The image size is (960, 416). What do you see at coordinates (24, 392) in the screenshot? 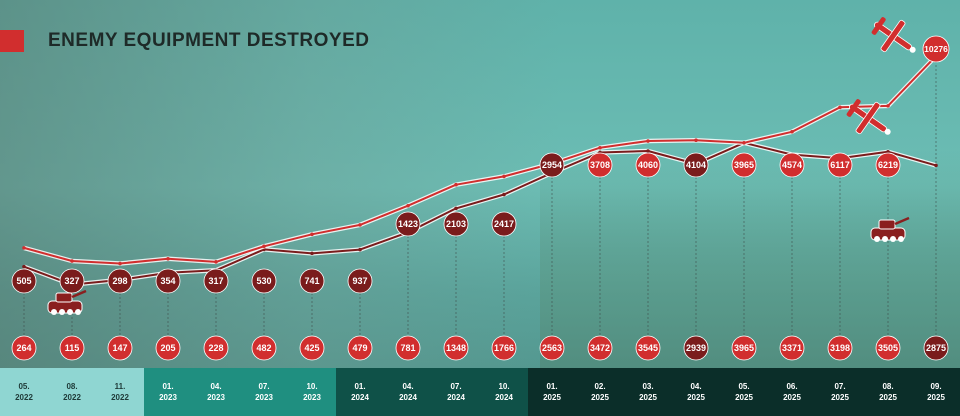
I see `x-tick-label: 05. 2022` at bounding box center [24, 392].